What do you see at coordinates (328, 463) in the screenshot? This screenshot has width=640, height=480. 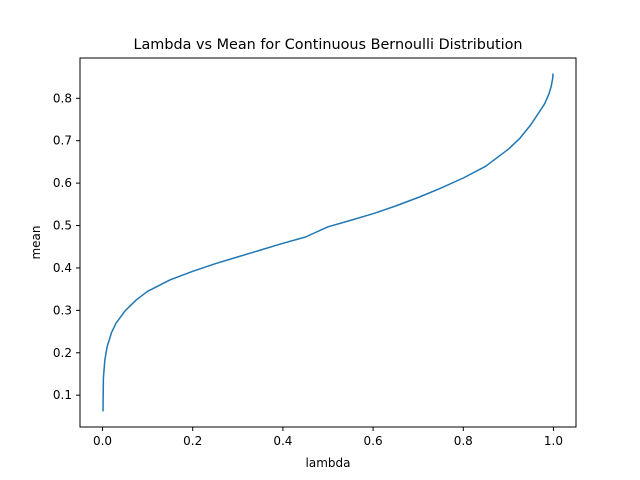 I see `x-axis-label: lambda` at bounding box center [328, 463].